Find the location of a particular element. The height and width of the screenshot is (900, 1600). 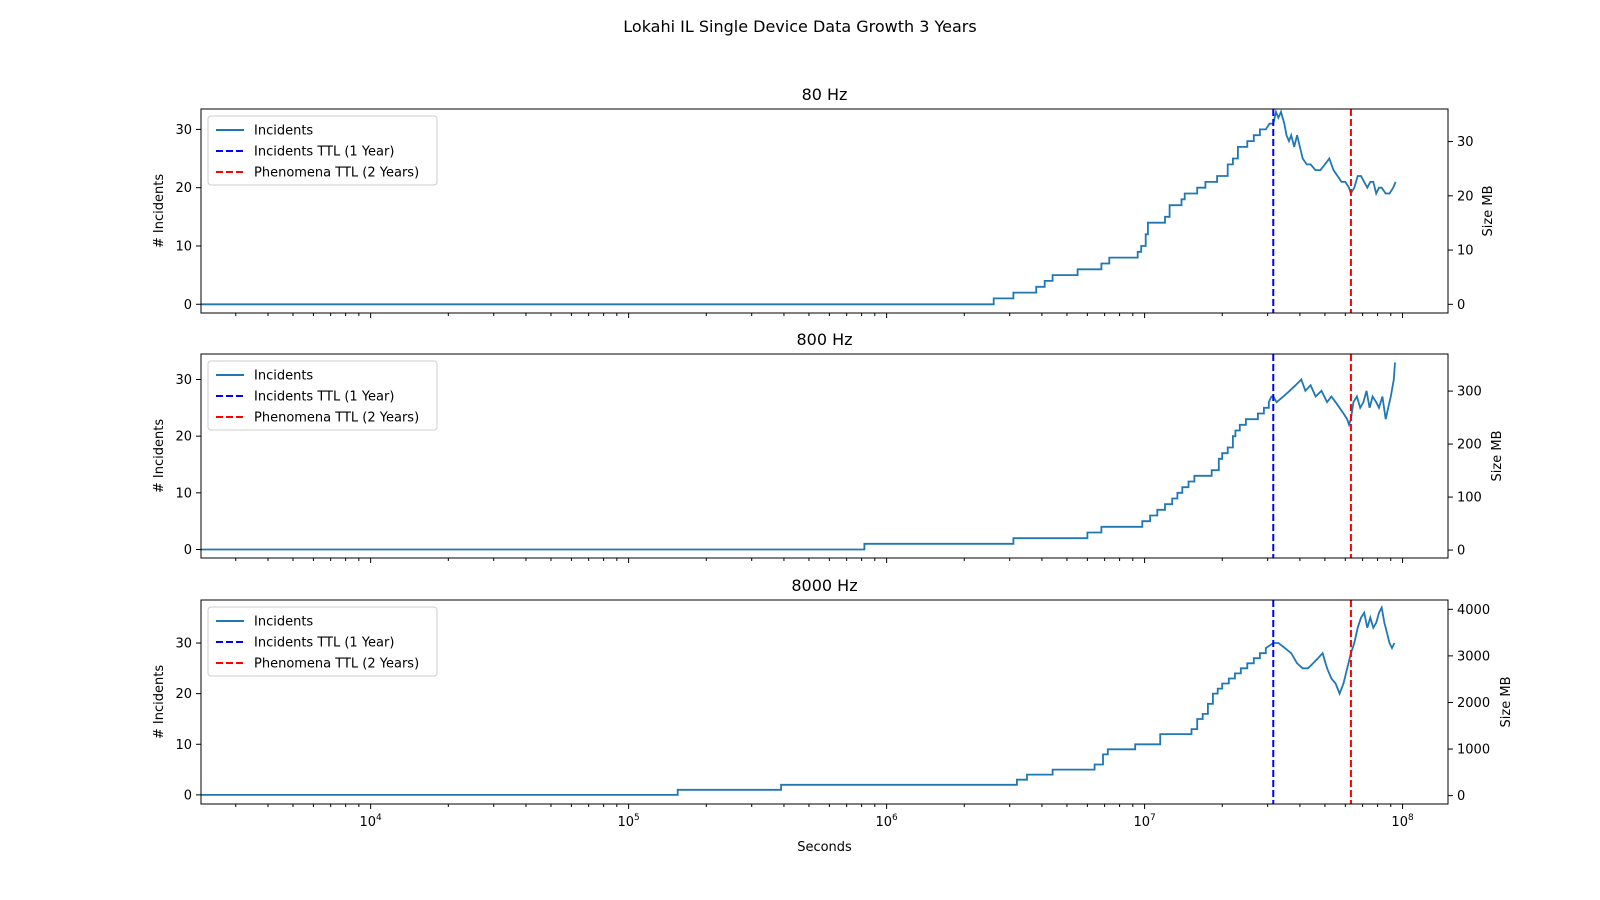

y-right-tick-label: 2000 is located at coordinates (1473, 703).